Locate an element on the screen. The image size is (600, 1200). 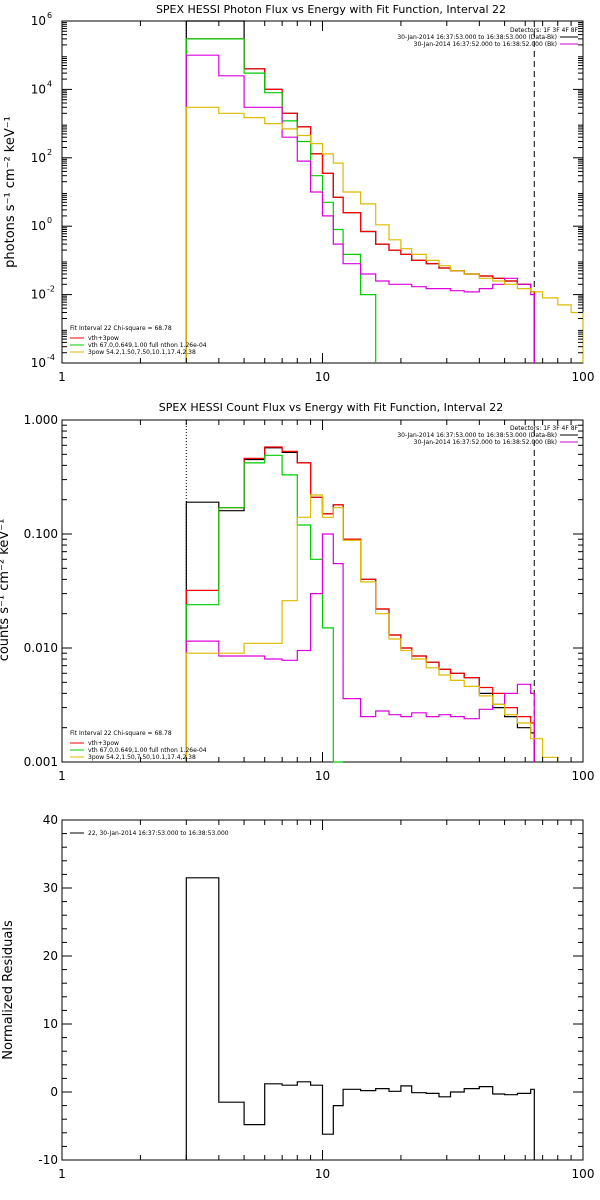
y-tick-exponent: 6 is located at coordinates (49, 15).